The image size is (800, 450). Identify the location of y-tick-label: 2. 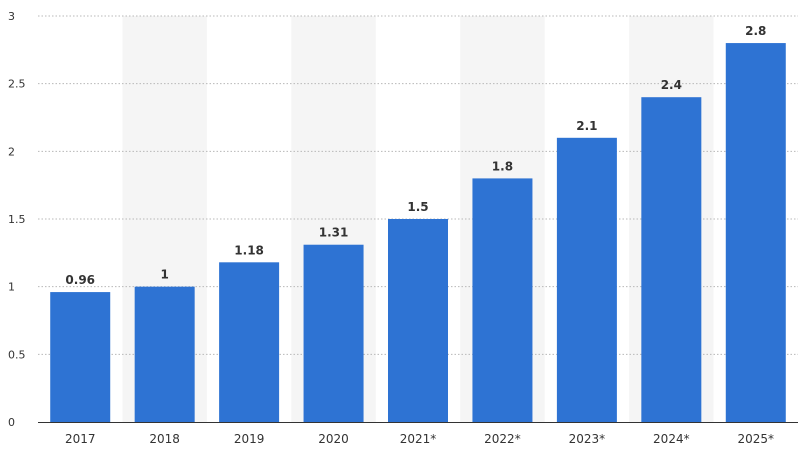
(11, 151).